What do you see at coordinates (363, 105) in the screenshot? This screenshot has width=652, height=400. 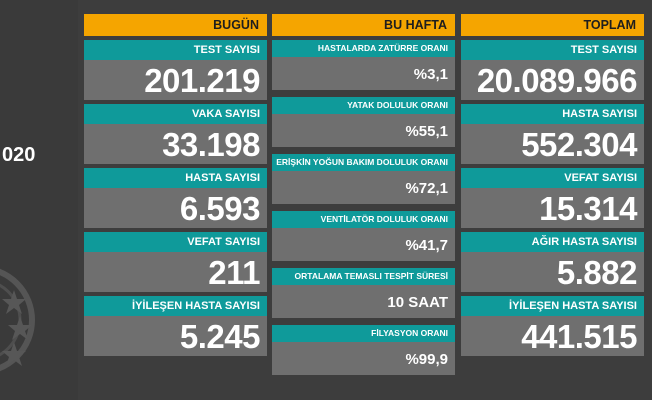 I see `stat-label: YATAK DOLULUK ORANI` at bounding box center [363, 105].